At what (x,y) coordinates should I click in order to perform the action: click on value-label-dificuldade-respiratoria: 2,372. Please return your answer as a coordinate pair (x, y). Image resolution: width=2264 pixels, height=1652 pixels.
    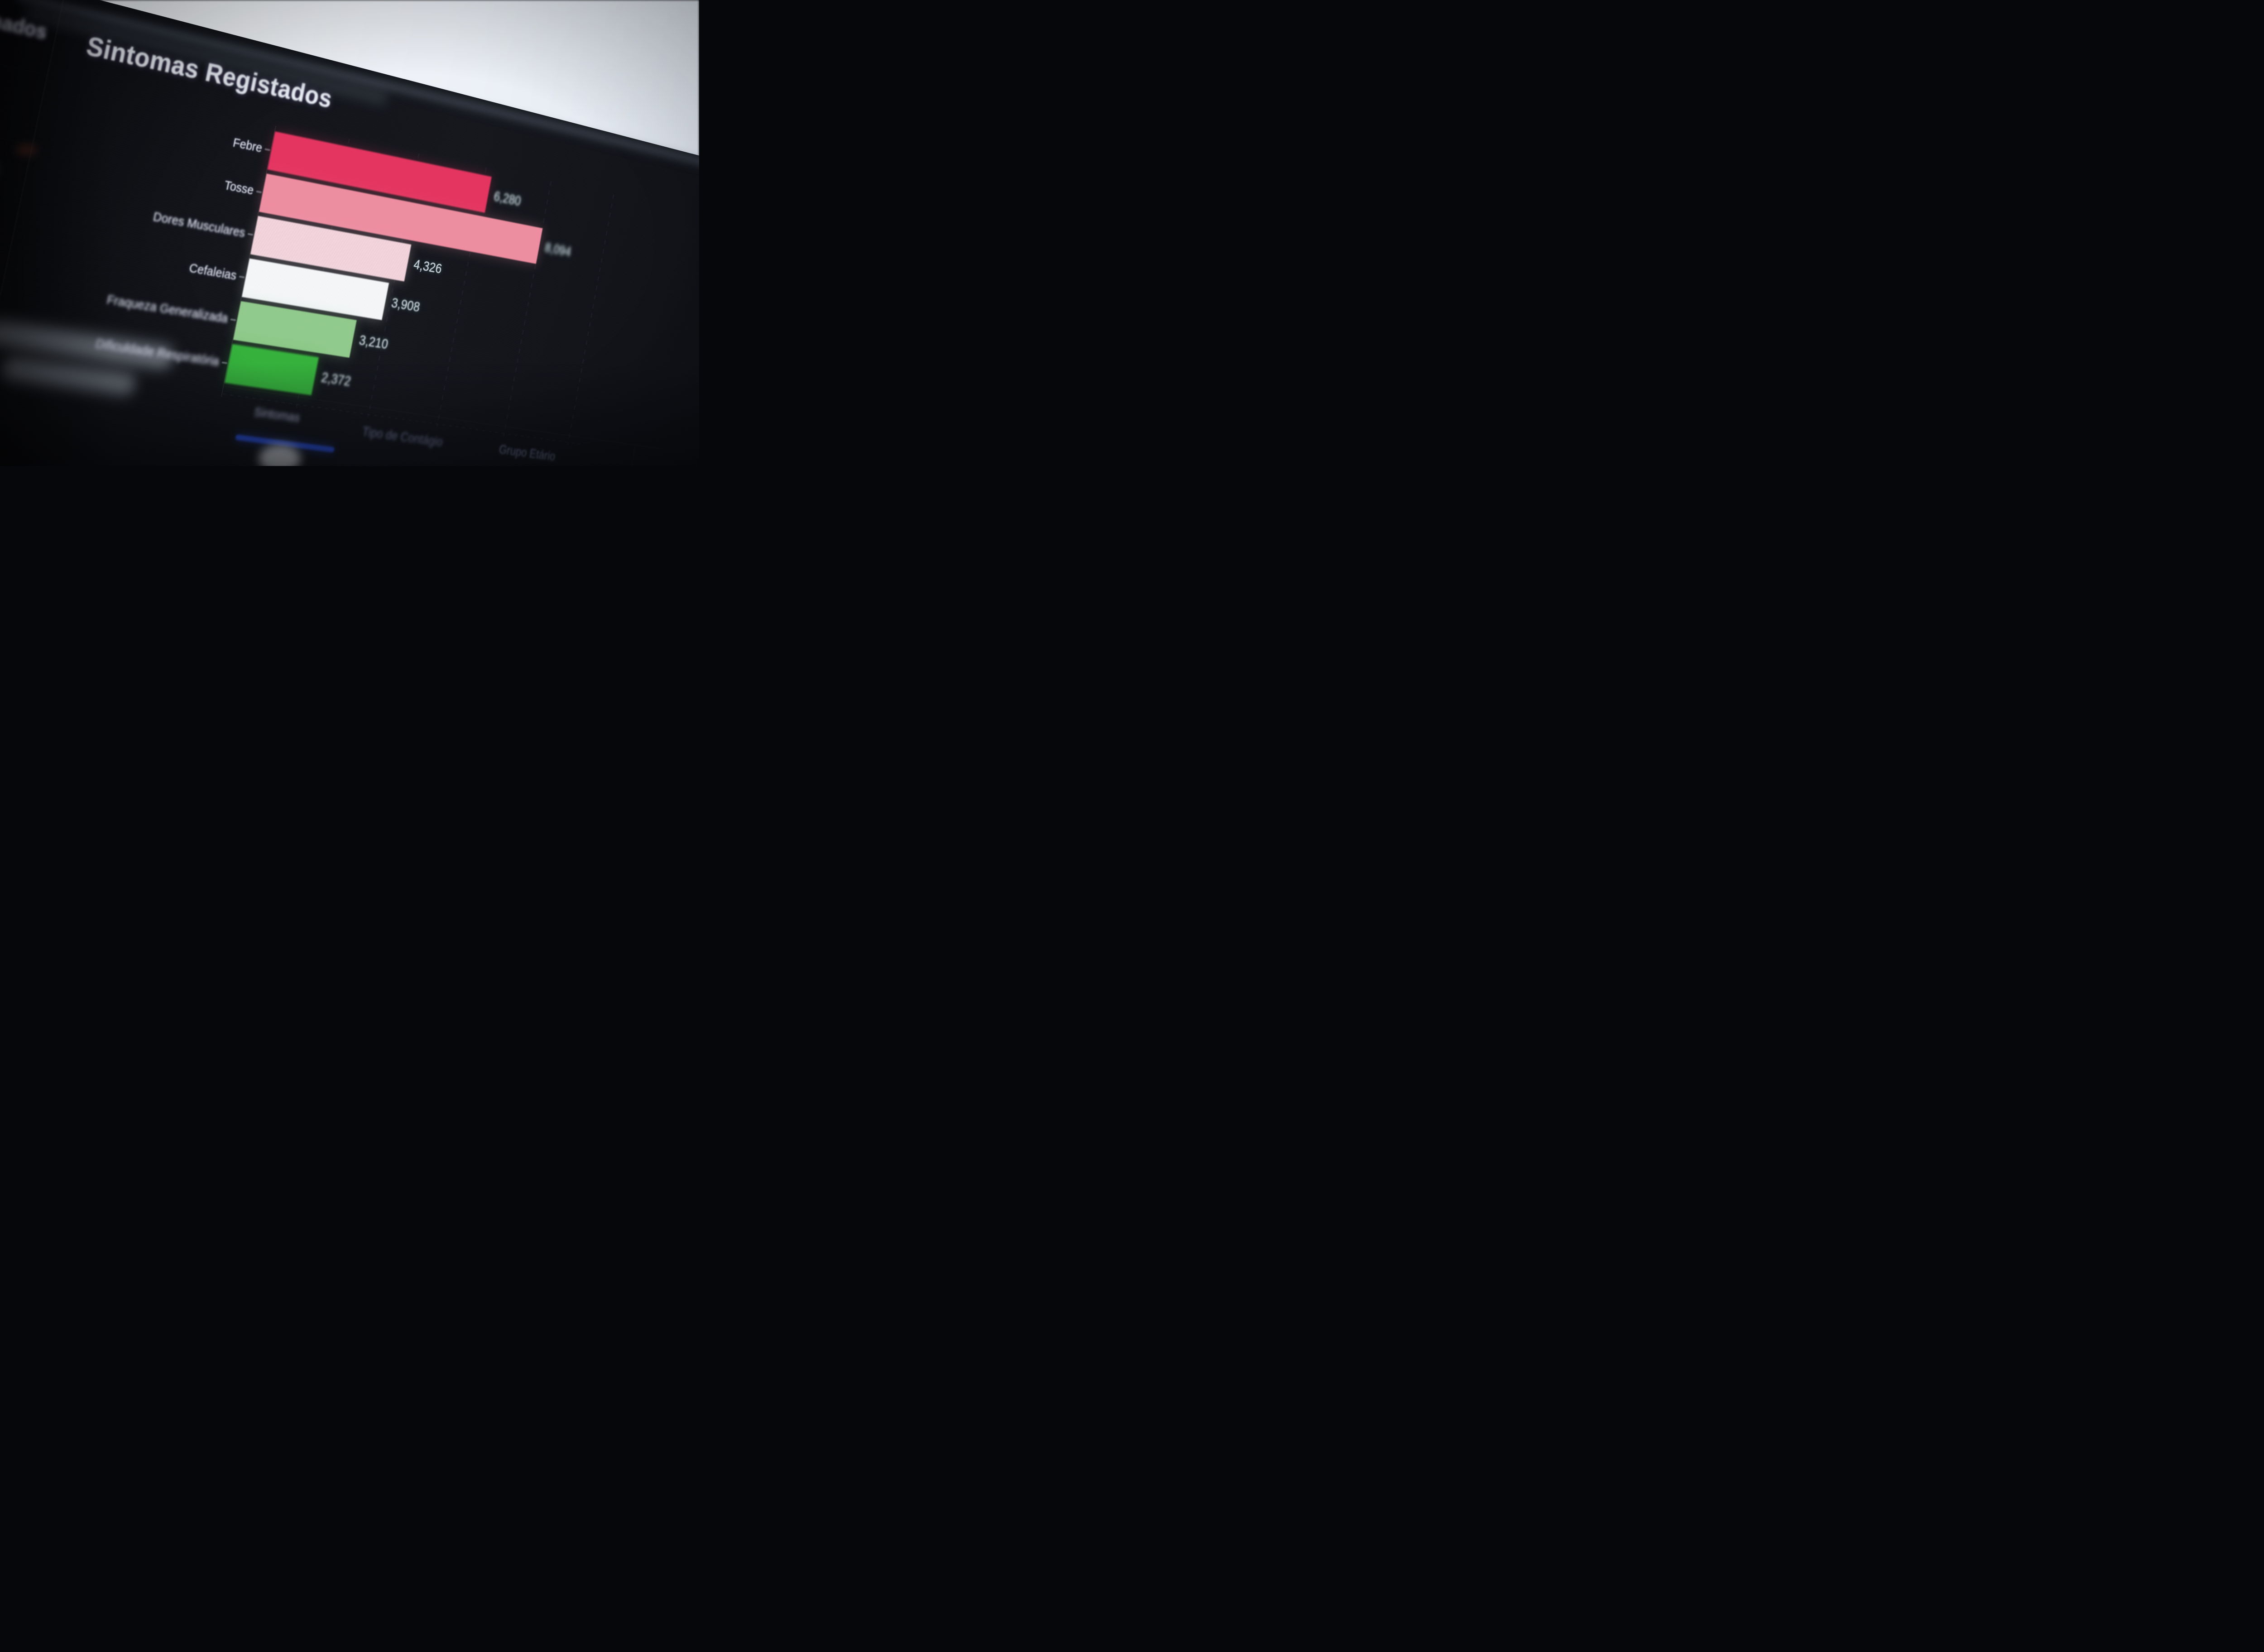
    Looking at the image, I should click on (336, 379).